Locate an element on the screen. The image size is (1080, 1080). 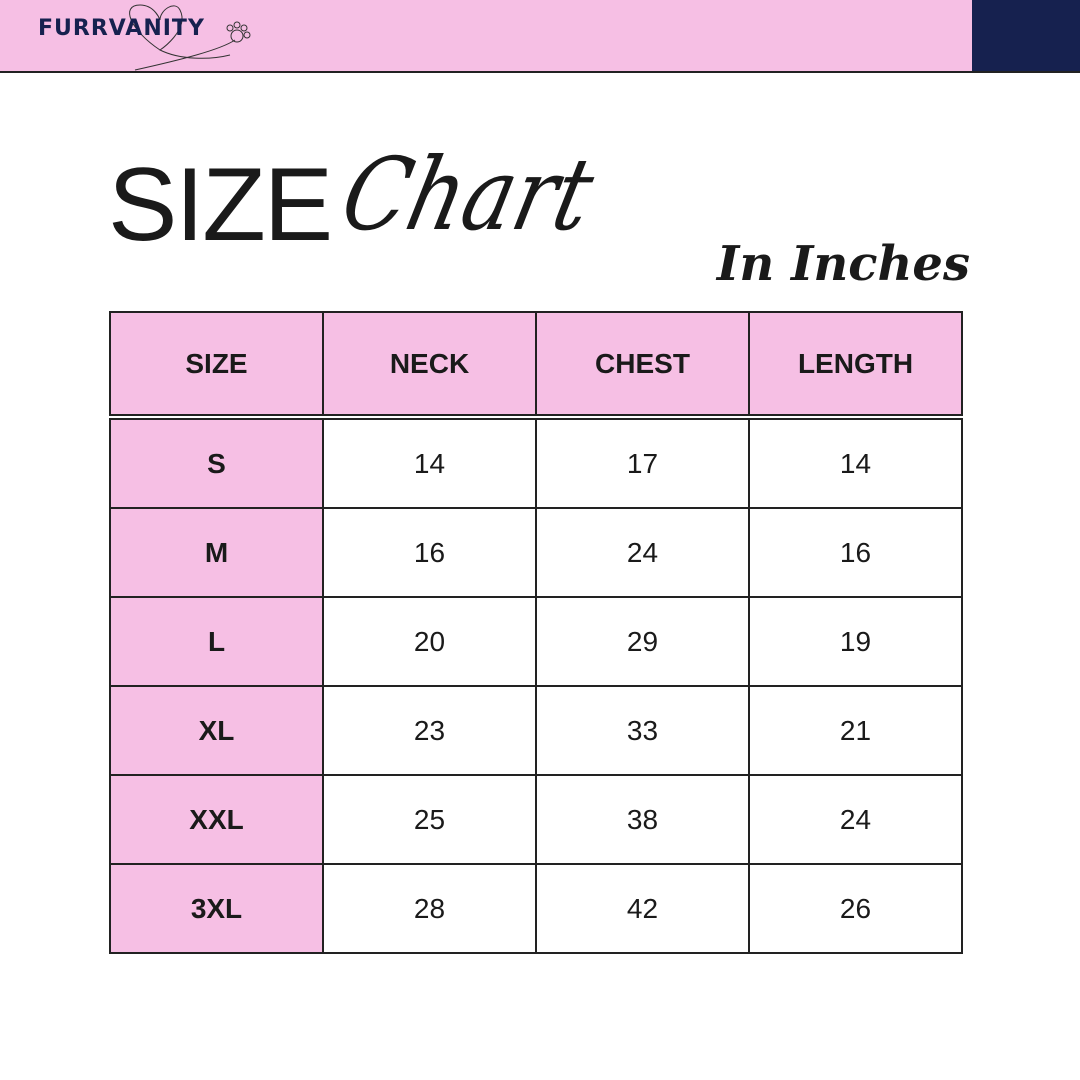
header-chest: CHEST is located at coordinates (642, 363).